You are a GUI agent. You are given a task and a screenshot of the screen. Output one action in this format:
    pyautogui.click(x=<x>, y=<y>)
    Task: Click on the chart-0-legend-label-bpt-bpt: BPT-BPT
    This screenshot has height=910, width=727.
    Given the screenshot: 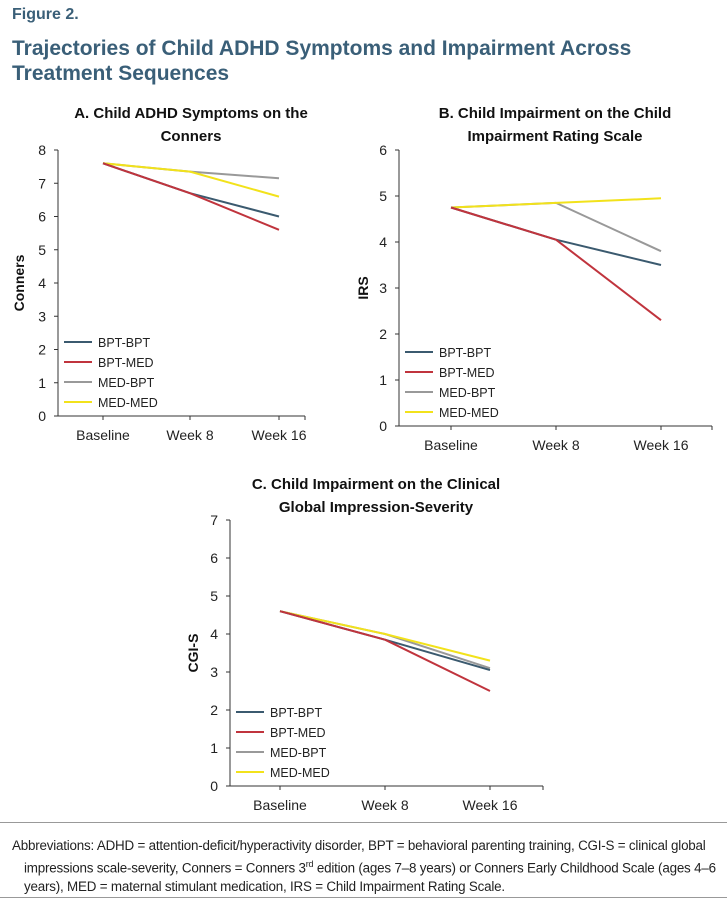 What is the action you would take?
    pyautogui.click(x=124, y=343)
    